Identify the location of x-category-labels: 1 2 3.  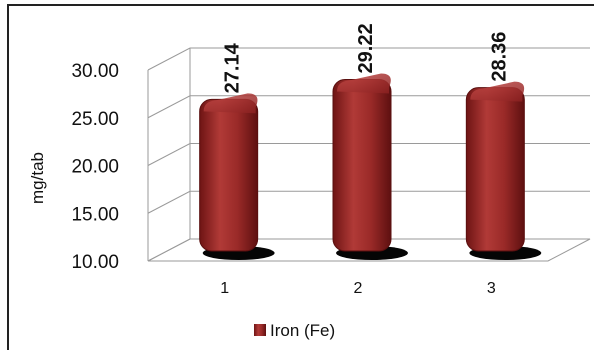
(358, 288).